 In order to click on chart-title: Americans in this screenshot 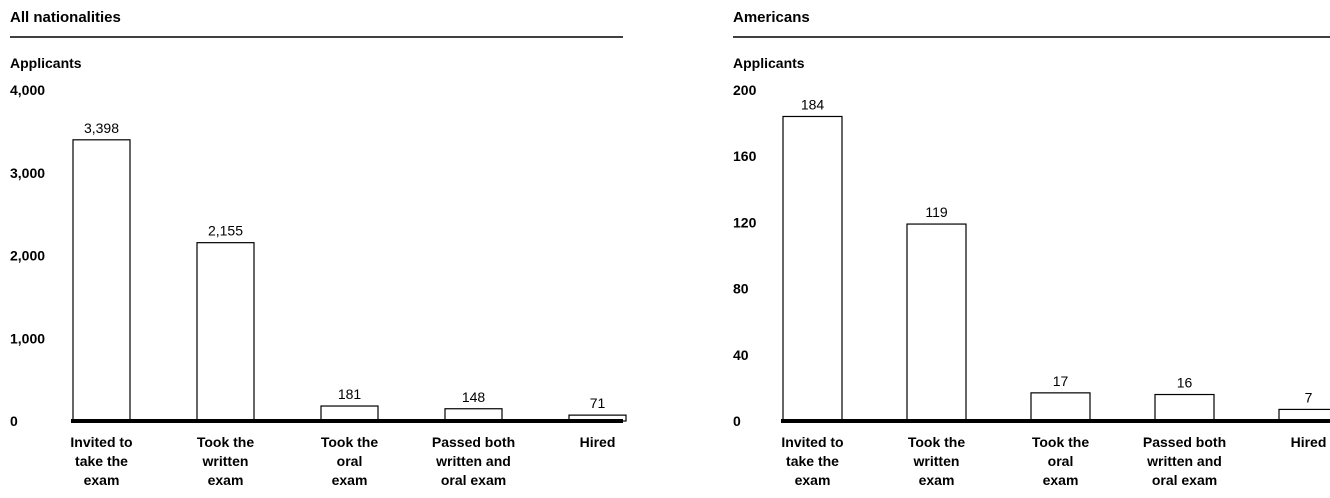, I will do `click(771, 17)`.